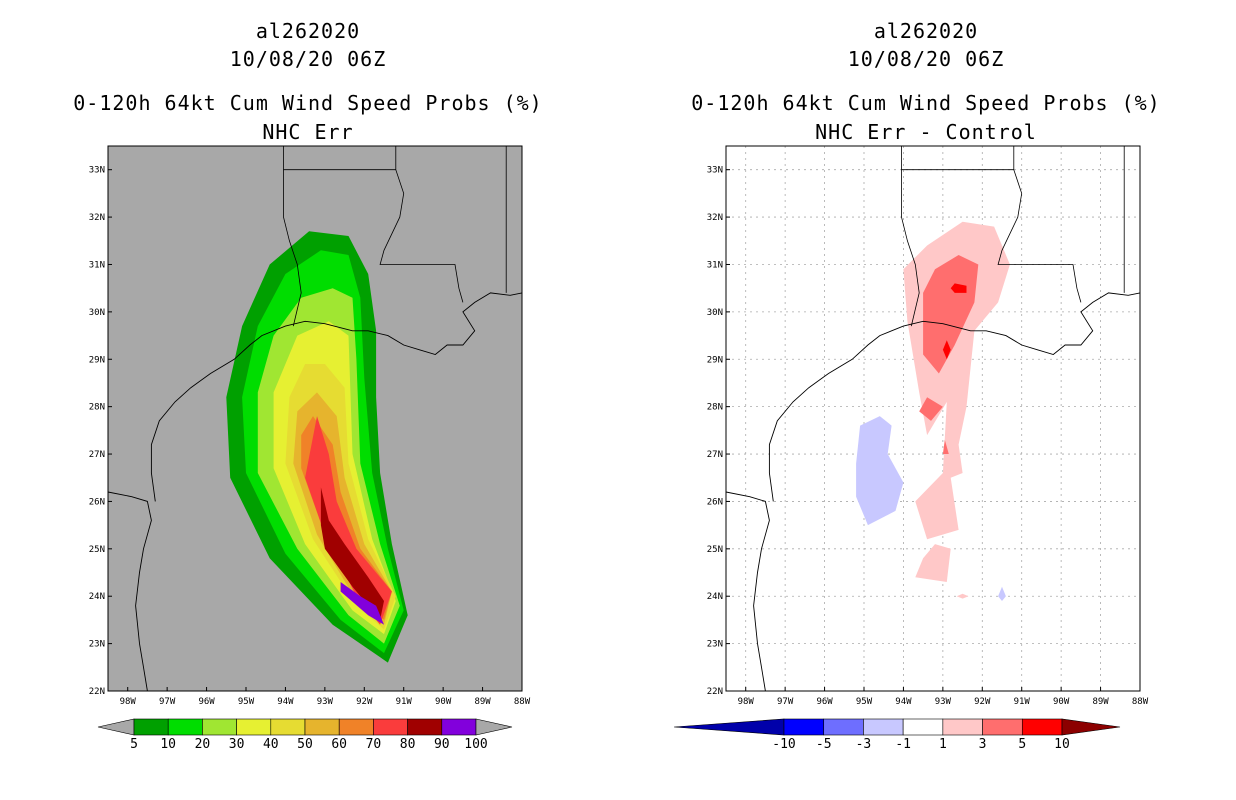 Image resolution: width=1236 pixels, height=800 pixels. What do you see at coordinates (824, 702) in the screenshot?
I see `right-x-tick-label: 96W` at bounding box center [824, 702].